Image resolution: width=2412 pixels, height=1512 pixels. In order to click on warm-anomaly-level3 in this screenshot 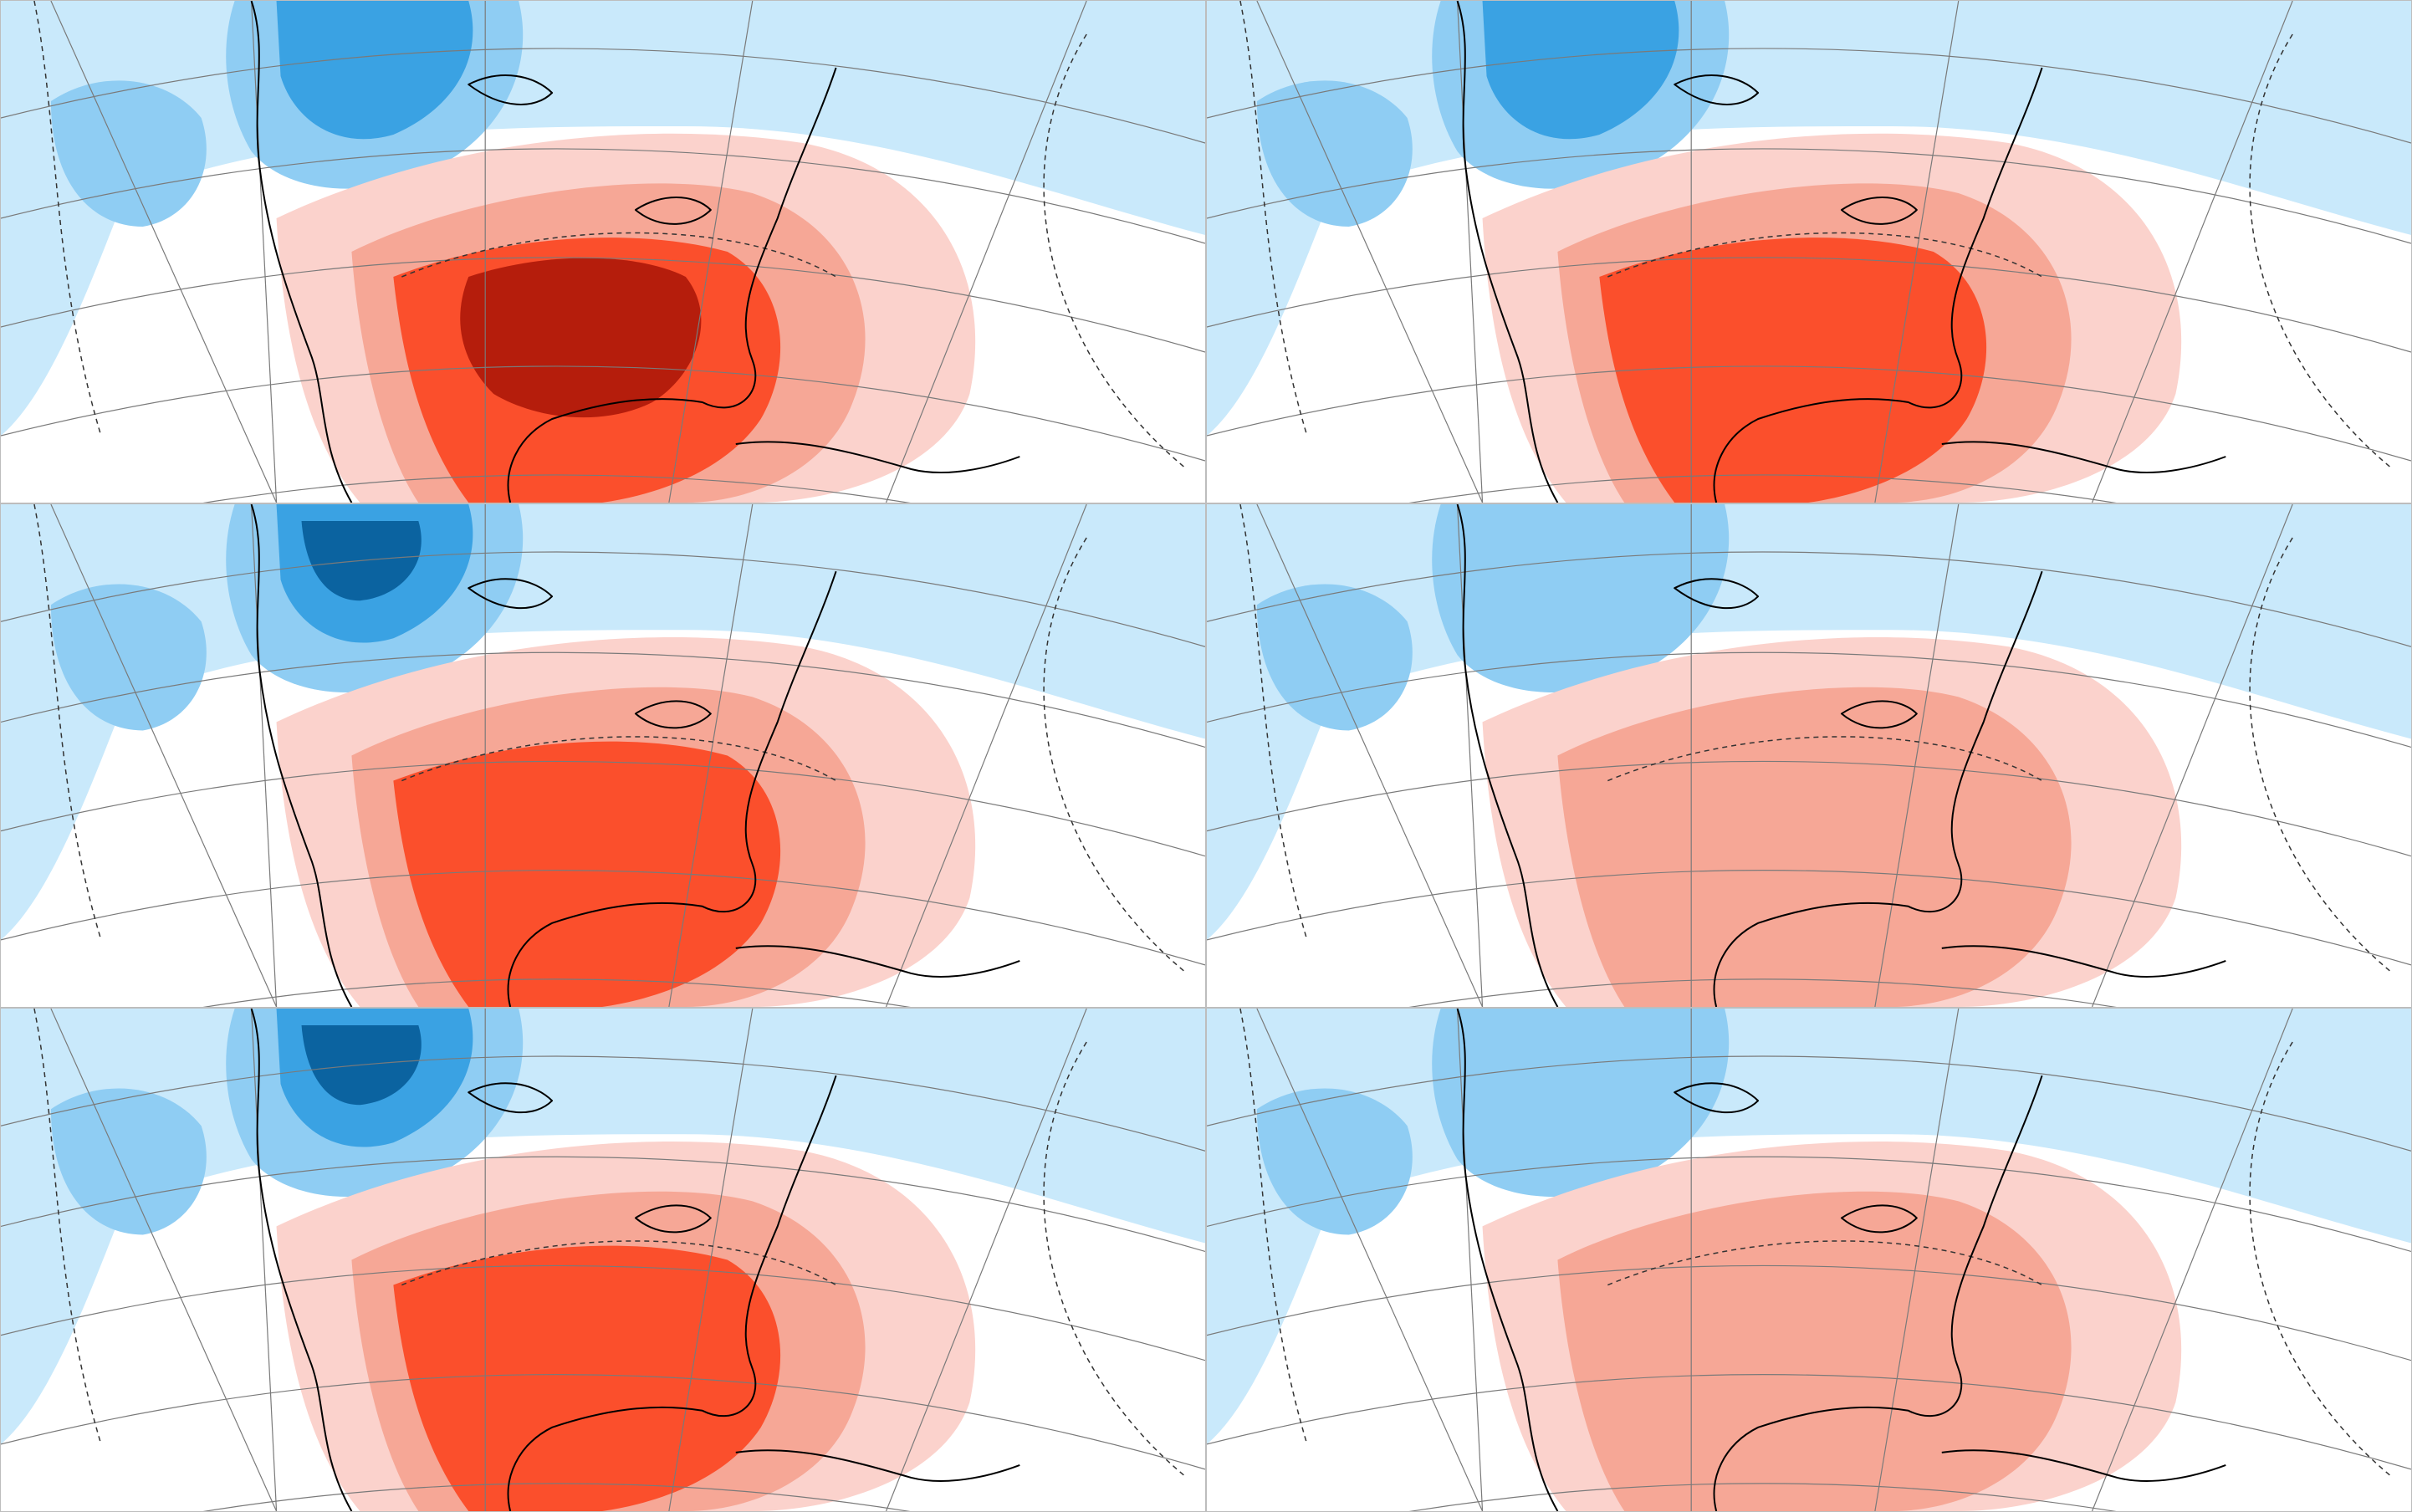, I will do `click(581, 338)`.